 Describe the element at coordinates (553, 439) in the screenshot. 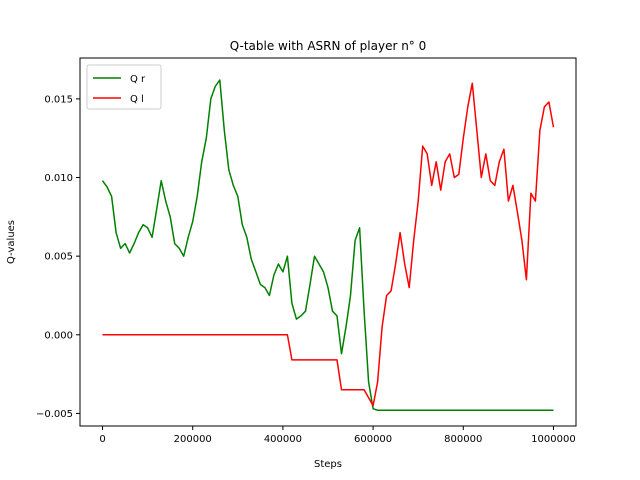

I see `x-tick-label: 1000000` at that location.